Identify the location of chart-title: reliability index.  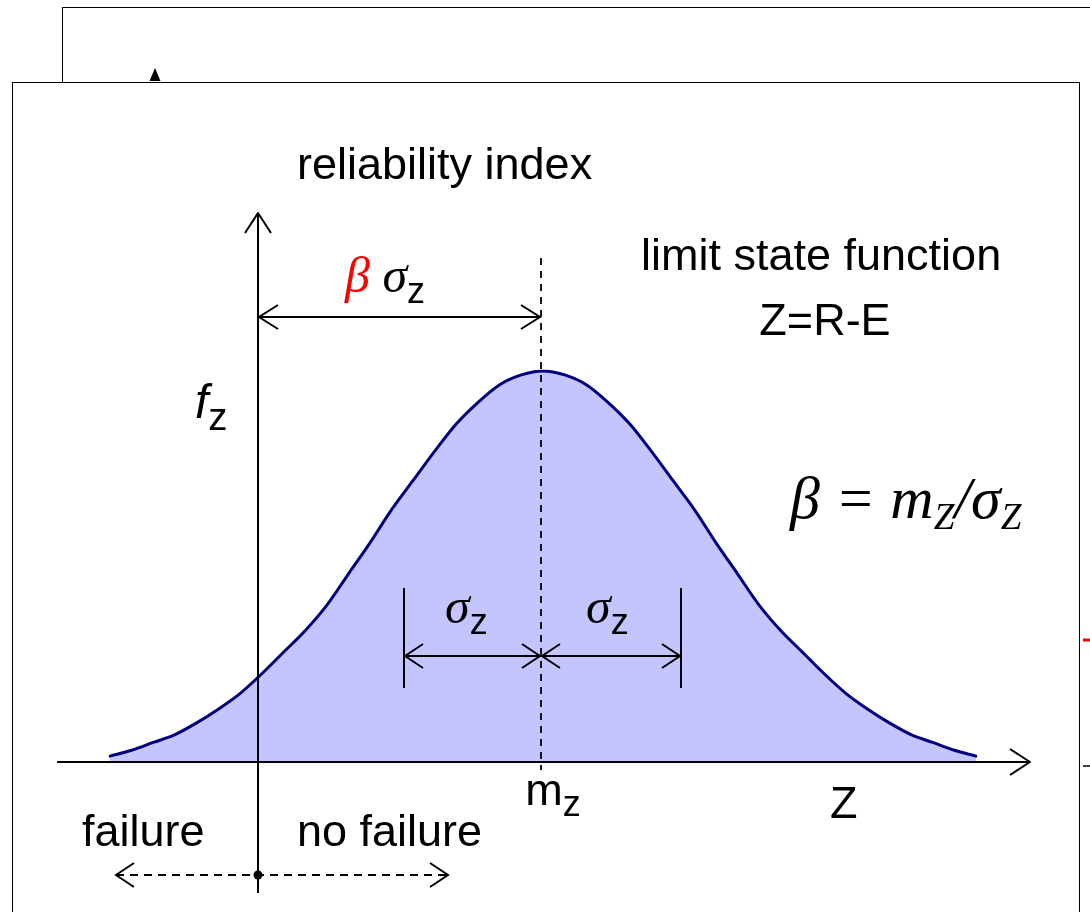
(445, 163).